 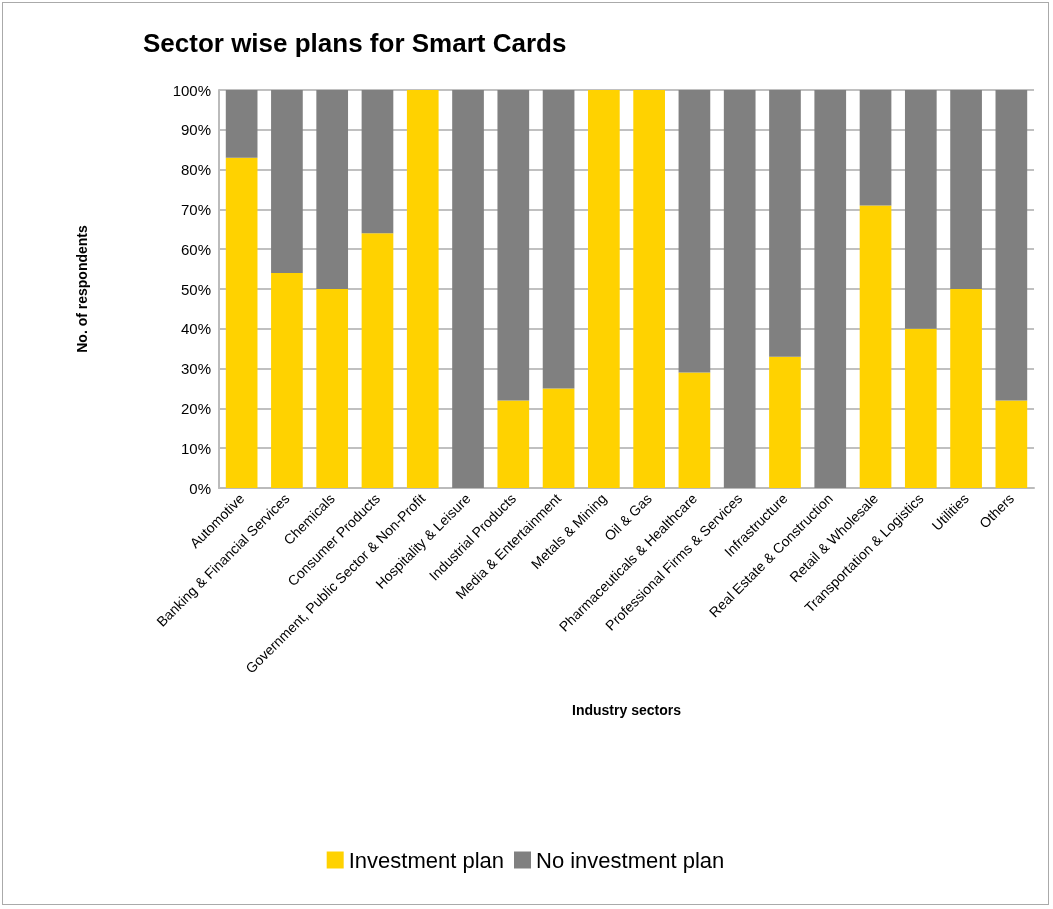 I want to click on chart-title: Sector wise plans for Smart Cards, so click(x=355, y=43).